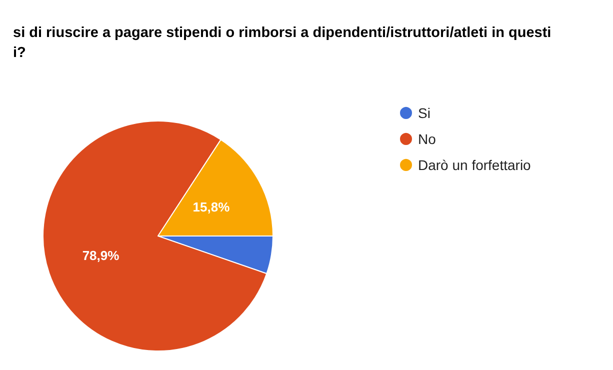 Image resolution: width=613 pixels, height=370 pixels. I want to click on chart-title: si di riuscire a pagare stipendi o rimborsi a dipendenti/istruttori/atleti in questi i?, so click(282, 43).